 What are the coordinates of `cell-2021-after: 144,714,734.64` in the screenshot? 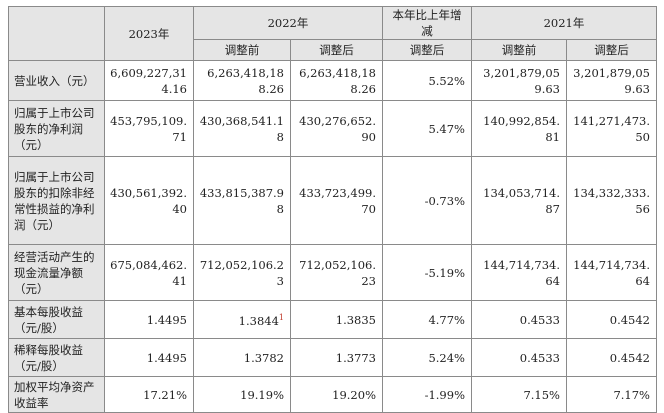 It's located at (611, 272).